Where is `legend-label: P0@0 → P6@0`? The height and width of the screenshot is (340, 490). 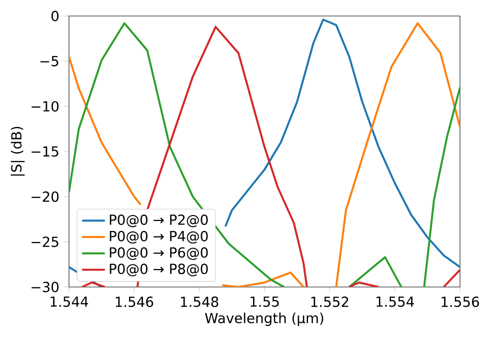 legend-label: P0@0 → P6@0 is located at coordinates (159, 253).